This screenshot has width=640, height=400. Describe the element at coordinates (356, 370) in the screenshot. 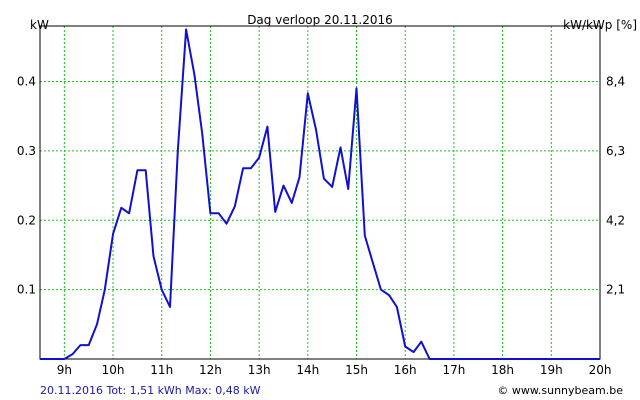

I see `x-tick-label: 15h` at that location.